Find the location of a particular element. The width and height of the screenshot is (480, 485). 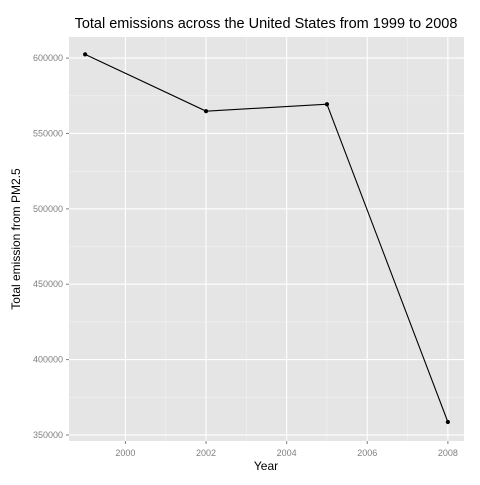

y-axis-ticks: 350000 400000 450000 500000 550000 600000 is located at coordinates (51, 246).